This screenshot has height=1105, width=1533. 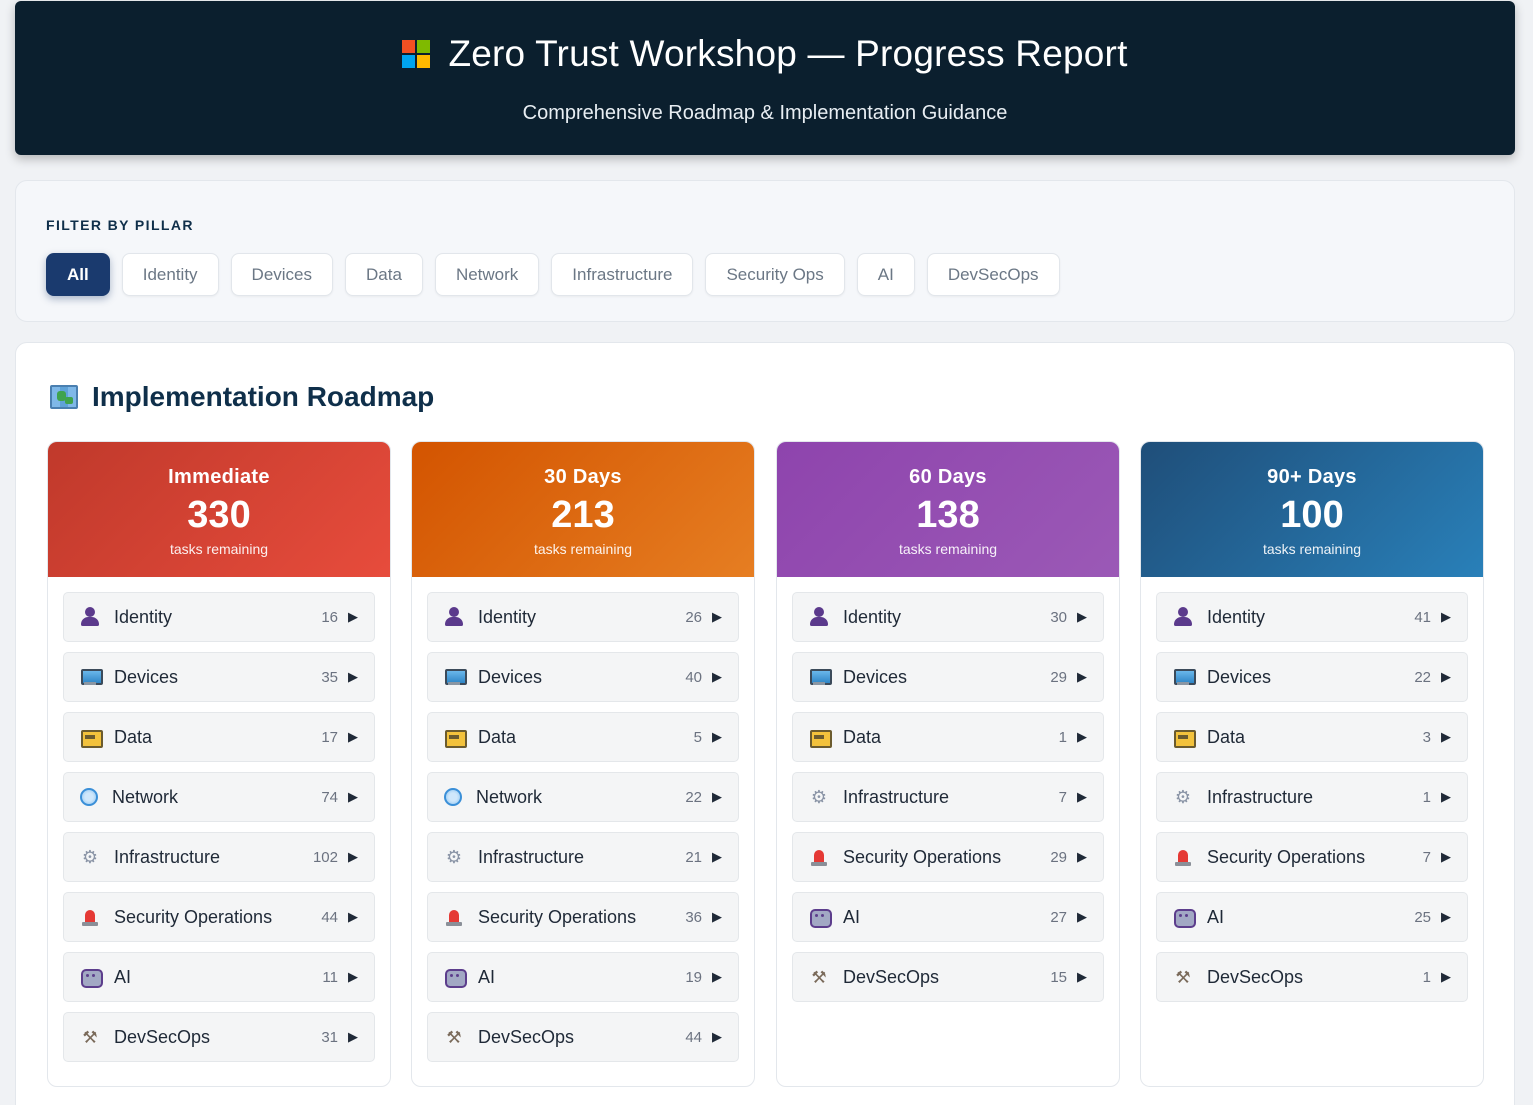 I want to click on filter-pill-network: Network, so click(x=487, y=274).